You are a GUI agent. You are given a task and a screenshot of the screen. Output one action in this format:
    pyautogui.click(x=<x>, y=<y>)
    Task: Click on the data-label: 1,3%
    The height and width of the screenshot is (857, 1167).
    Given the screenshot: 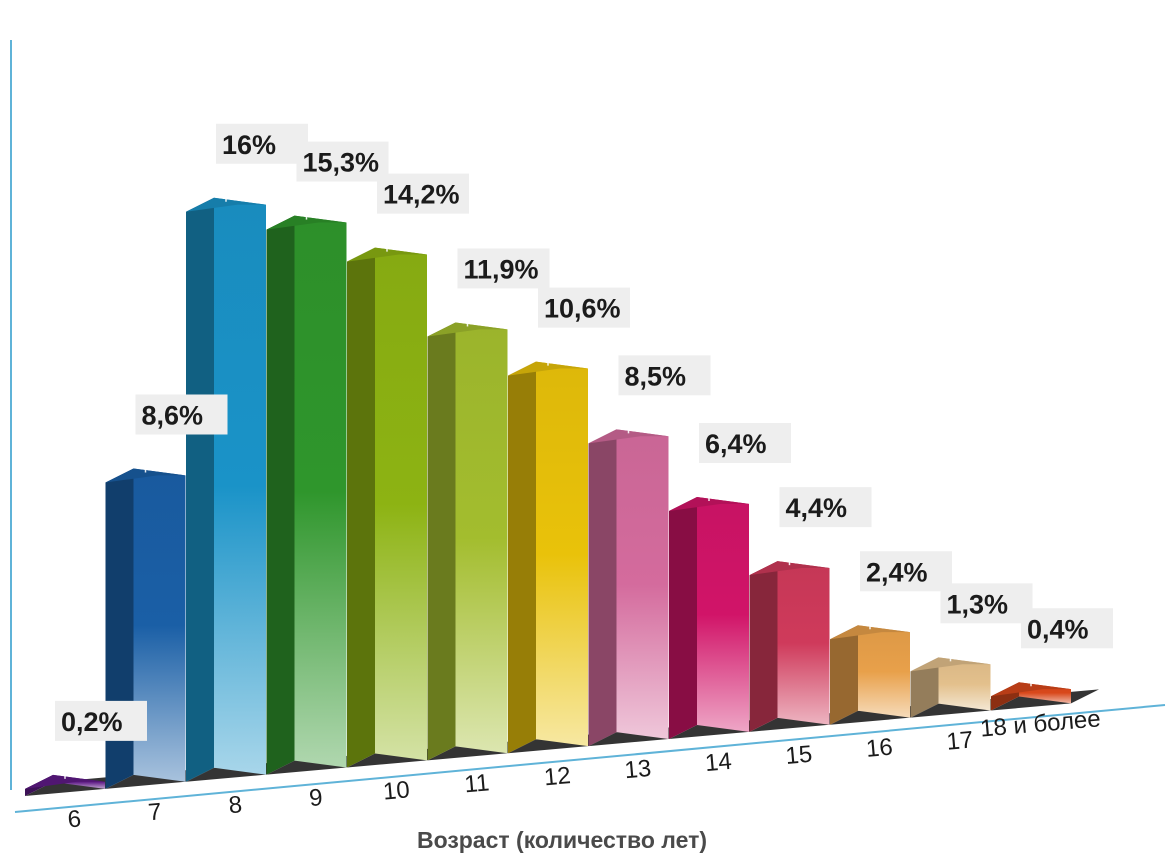 What is the action you would take?
    pyautogui.click(x=978, y=604)
    